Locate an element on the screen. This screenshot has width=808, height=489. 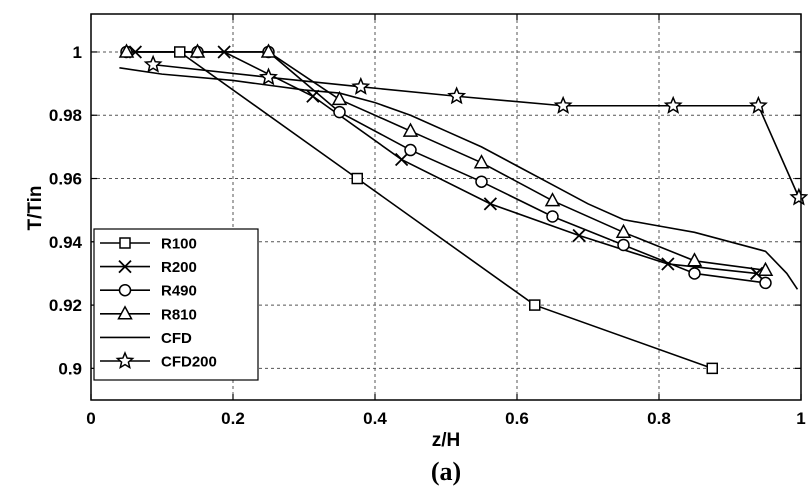
legend-label-cfd200: CFD200 is located at coordinates (189, 362).